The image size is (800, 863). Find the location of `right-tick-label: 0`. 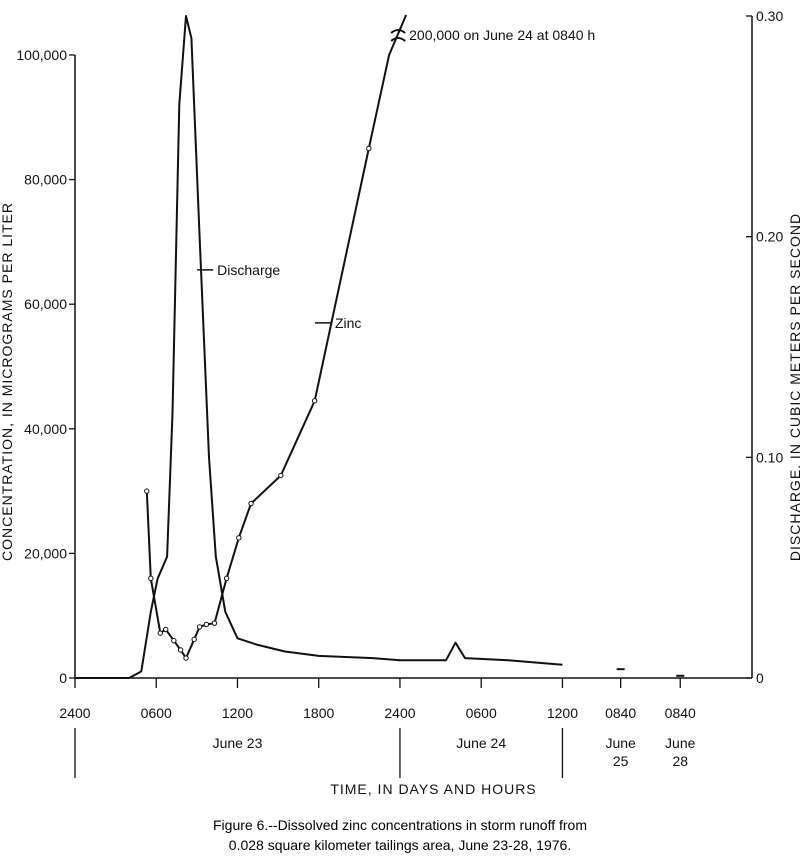

right-tick-label: 0 is located at coordinates (760, 678).